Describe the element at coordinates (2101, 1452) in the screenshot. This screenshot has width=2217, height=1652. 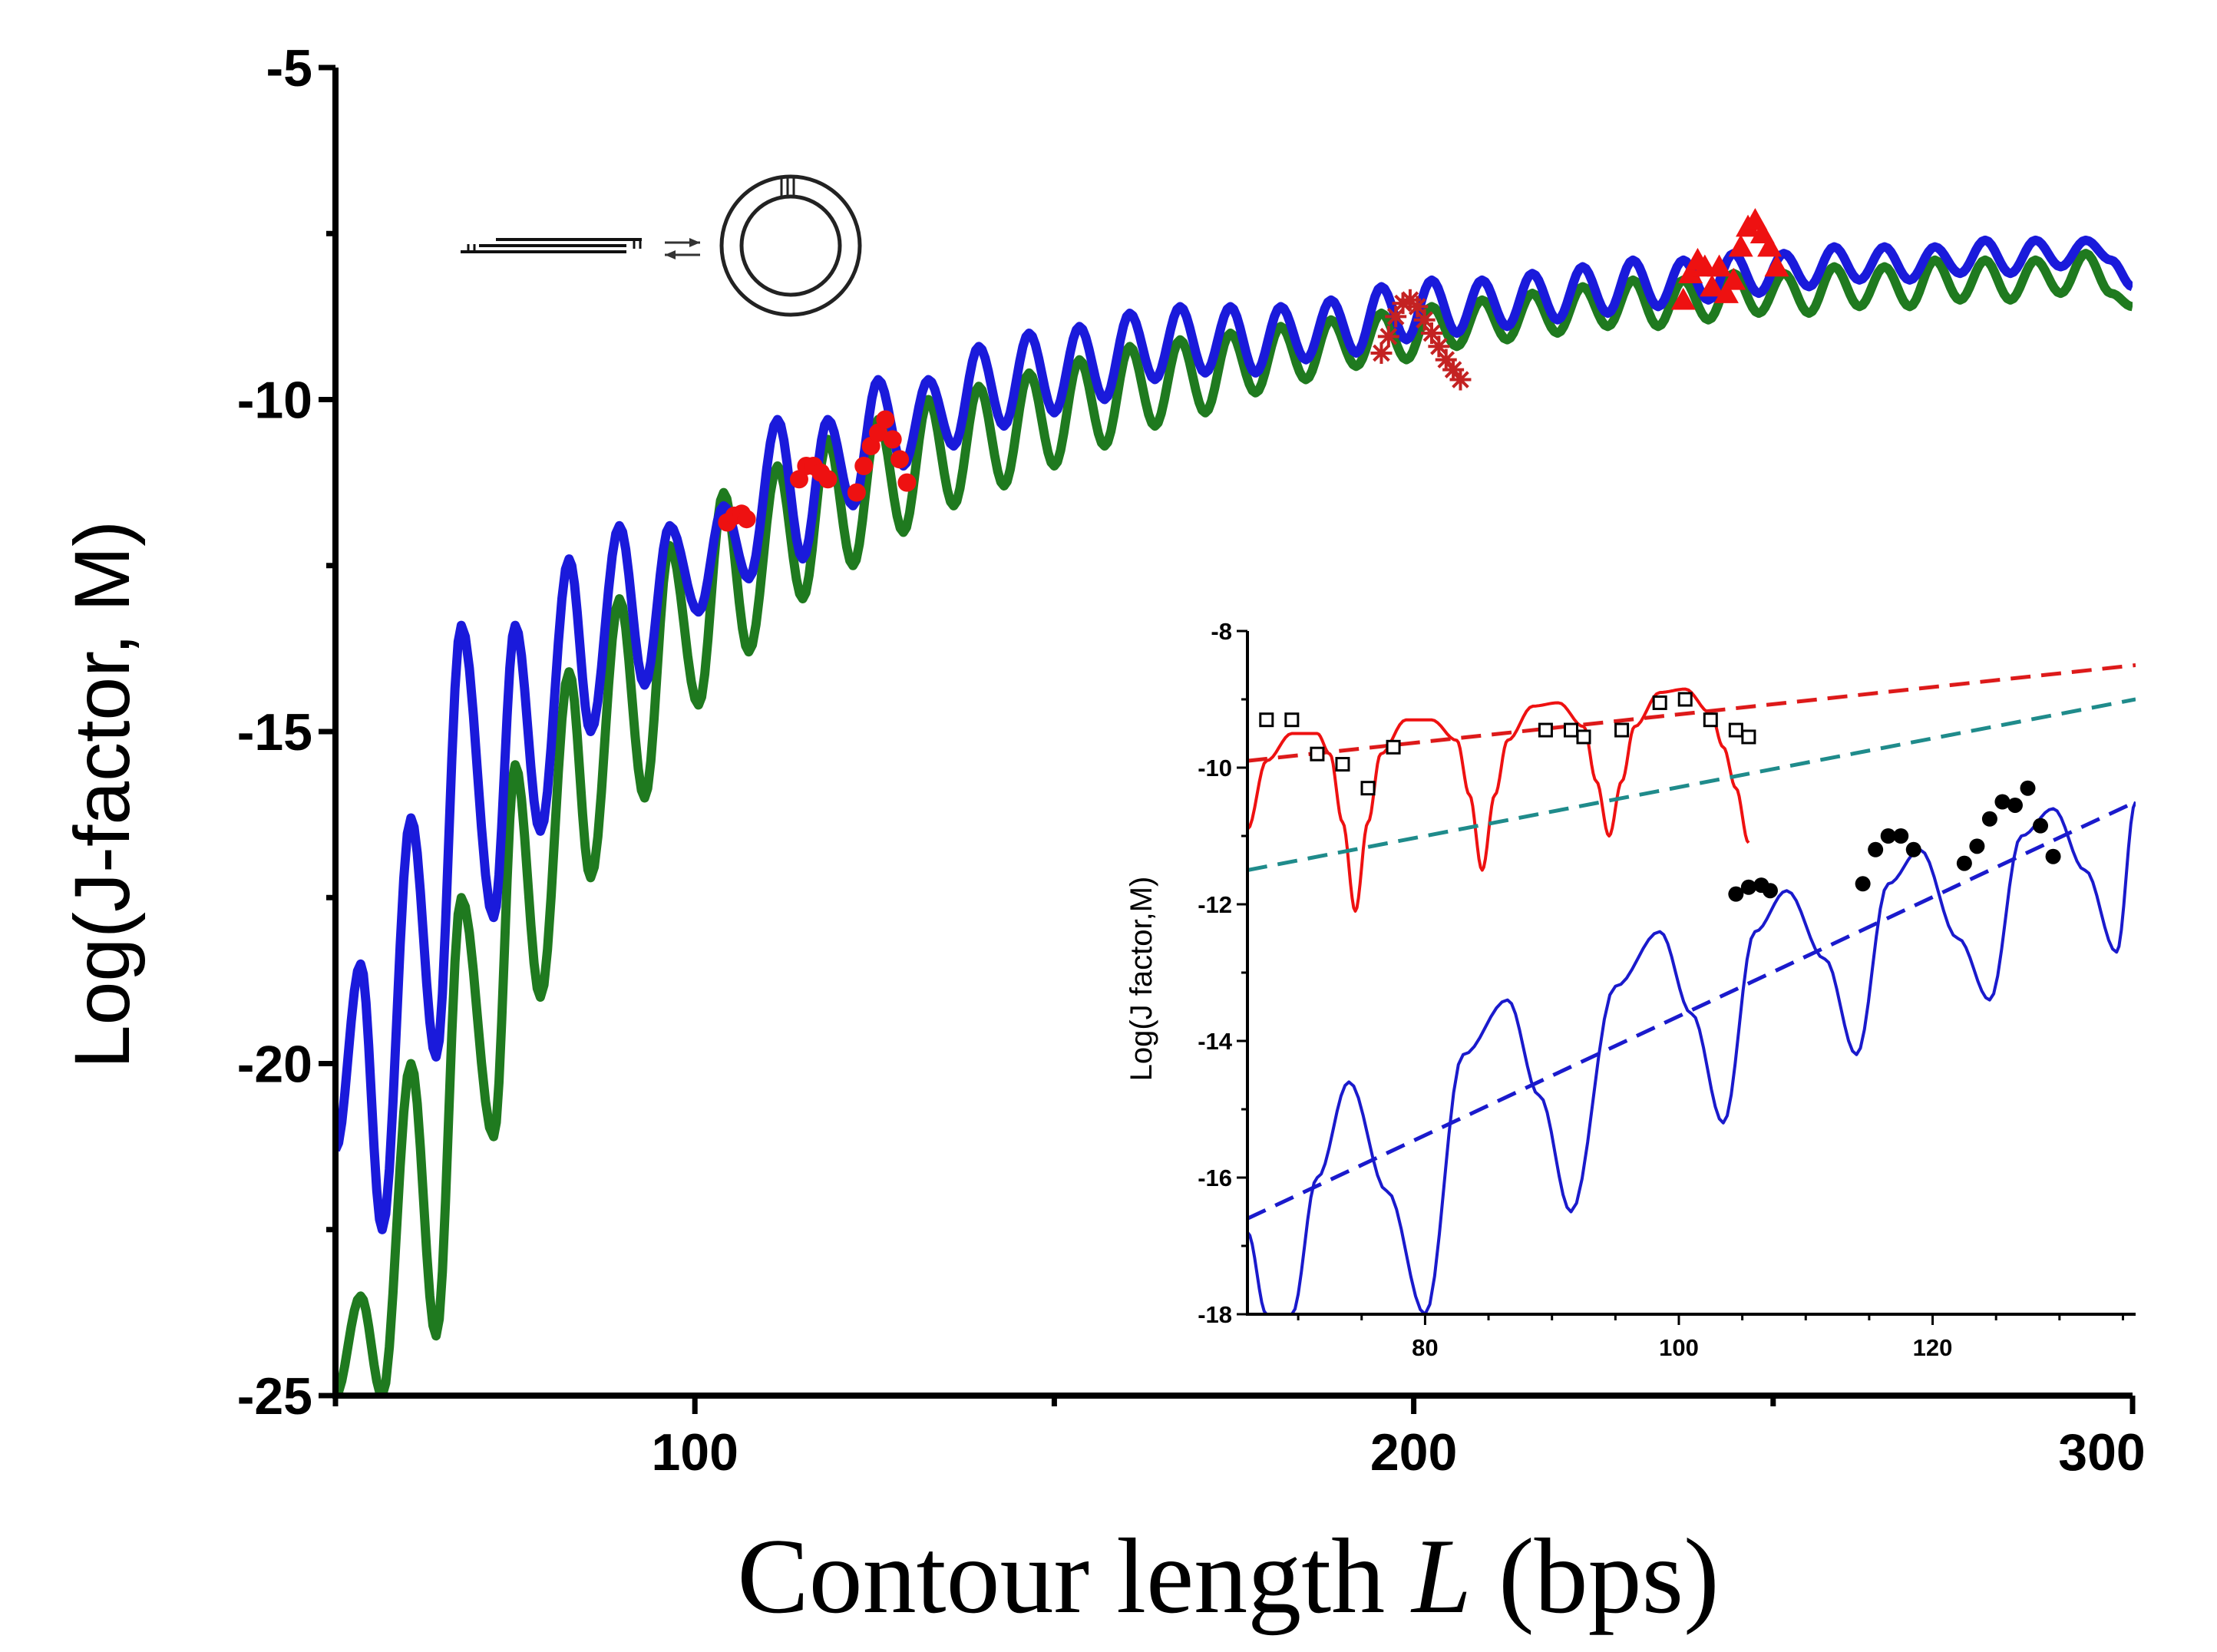
I see `main-x-tick-label: 300` at that location.